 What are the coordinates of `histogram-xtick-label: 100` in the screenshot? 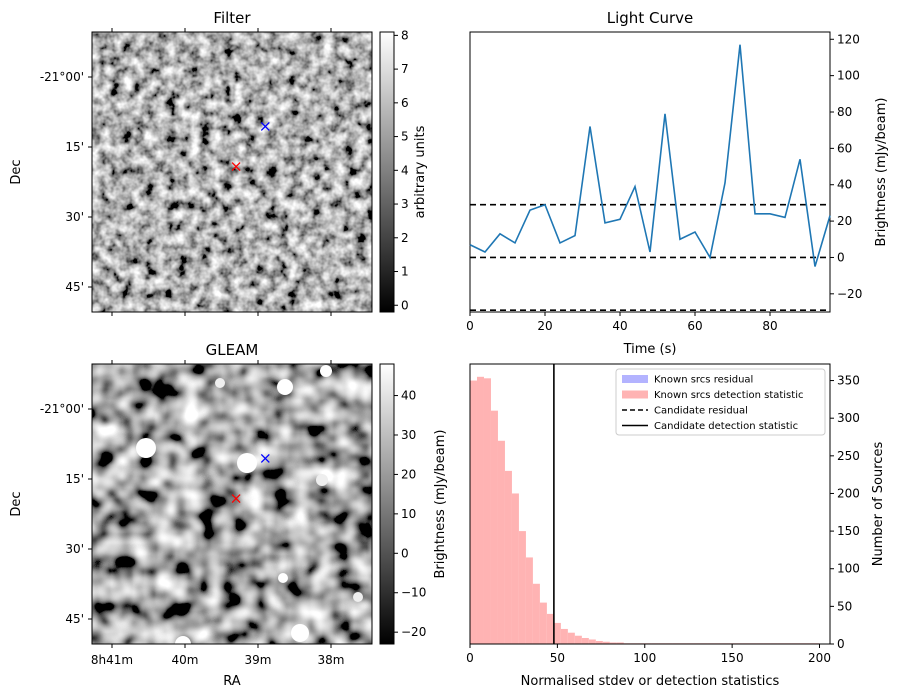 It's located at (644, 658).